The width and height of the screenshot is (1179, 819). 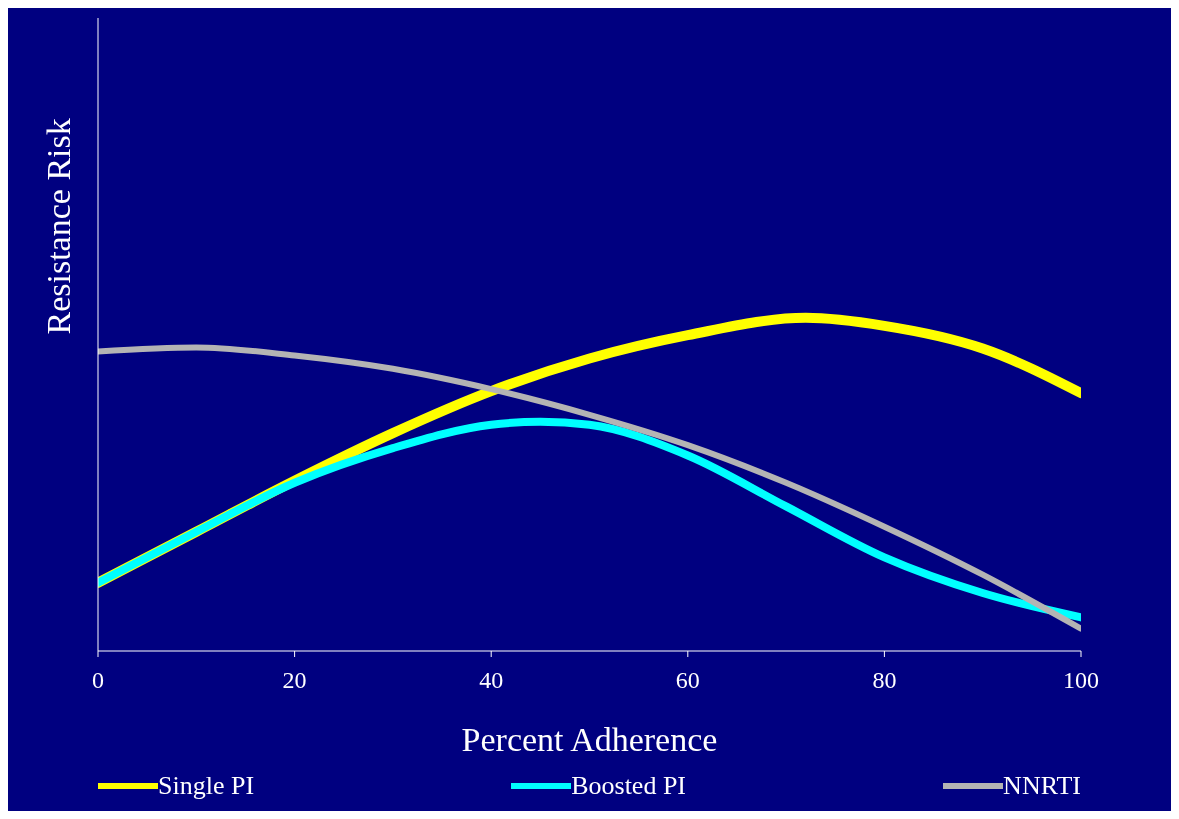 What do you see at coordinates (629, 786) in the screenshot?
I see `legend-label: Boosted PI` at bounding box center [629, 786].